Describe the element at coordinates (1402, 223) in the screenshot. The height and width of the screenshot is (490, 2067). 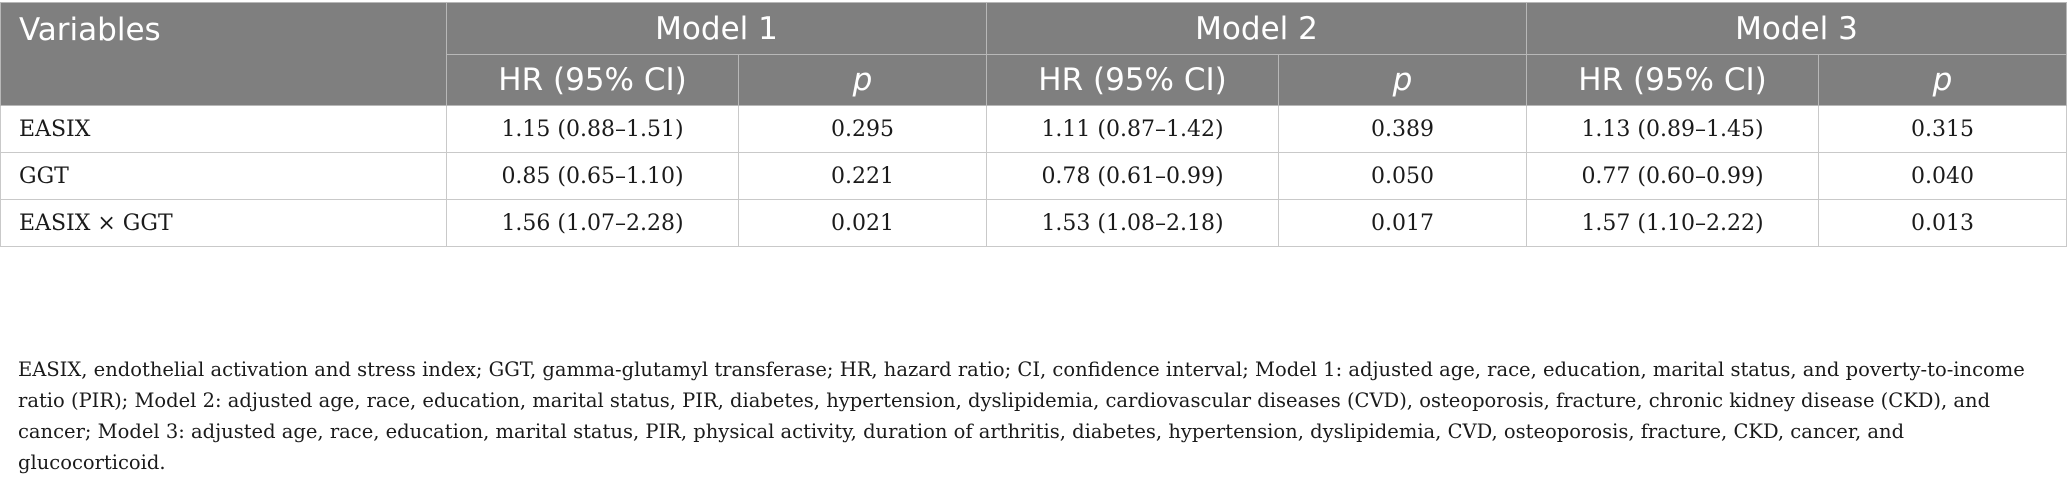
I see `model-2-p-cell: 0.017` at that location.